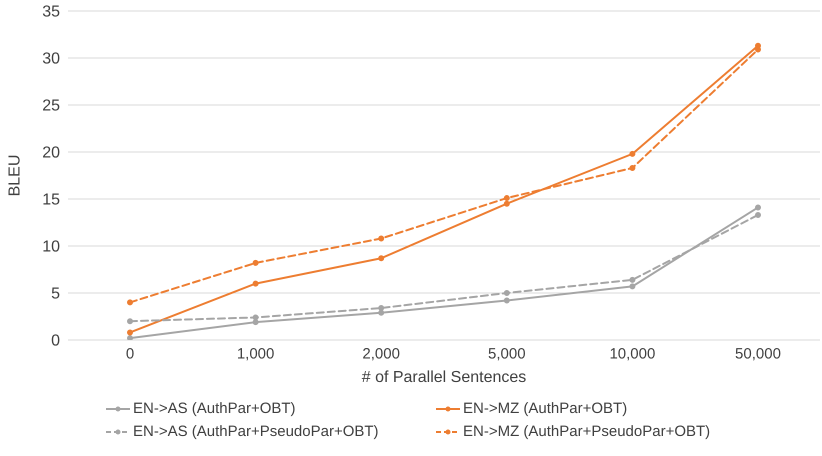  I want to click on x-tick-label: 5,000, so click(507, 354).